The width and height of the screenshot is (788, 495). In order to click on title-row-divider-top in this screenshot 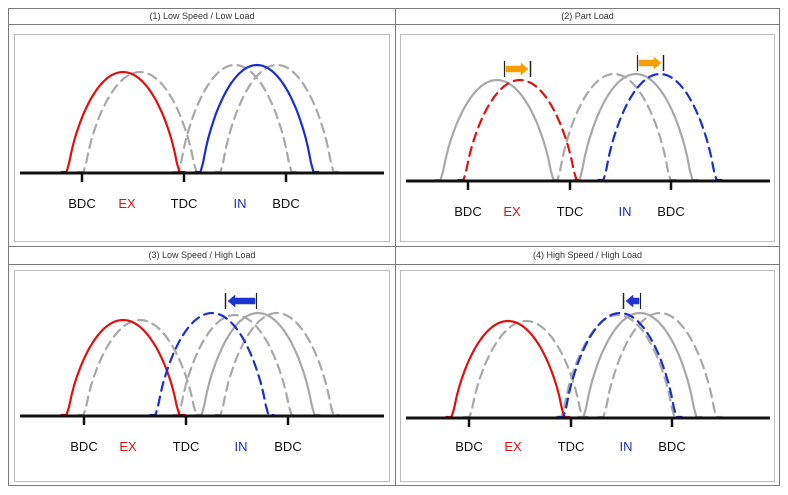, I will do `click(394, 24)`.